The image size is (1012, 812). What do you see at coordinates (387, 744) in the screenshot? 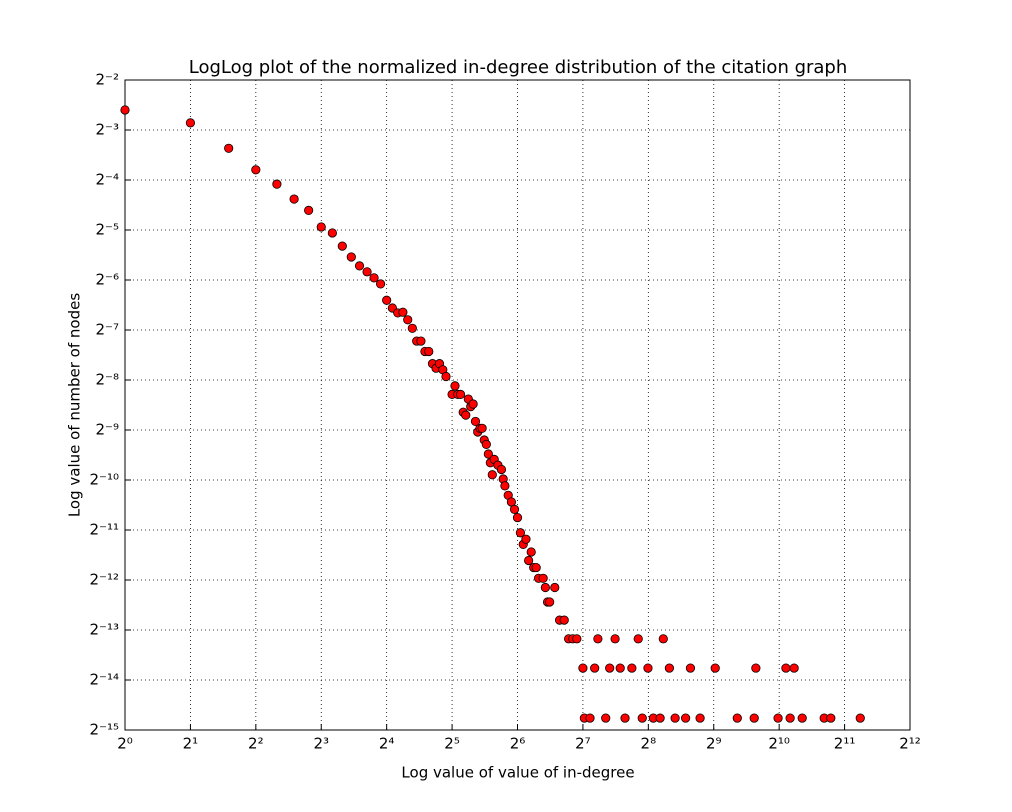
I see `x-tick-label: 2⁴` at bounding box center [387, 744].